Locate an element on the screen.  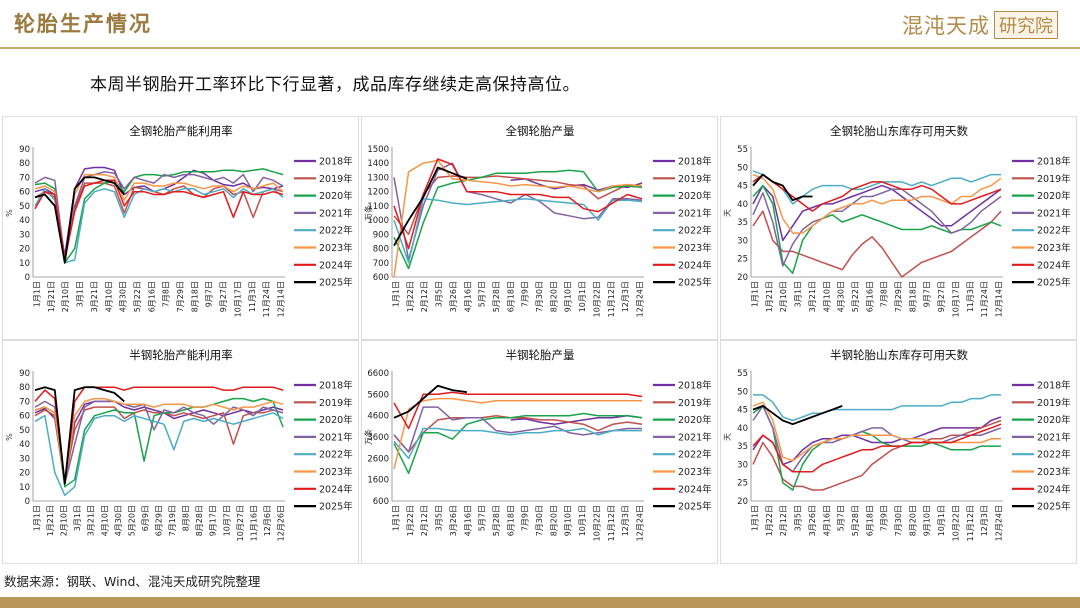
series-line-2018年 is located at coordinates (877, 213).